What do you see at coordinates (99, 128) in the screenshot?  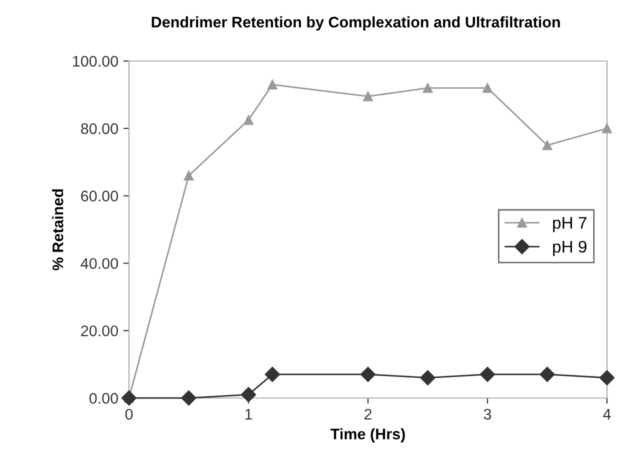 I see `y-tick-label: 80.00` at bounding box center [99, 128].